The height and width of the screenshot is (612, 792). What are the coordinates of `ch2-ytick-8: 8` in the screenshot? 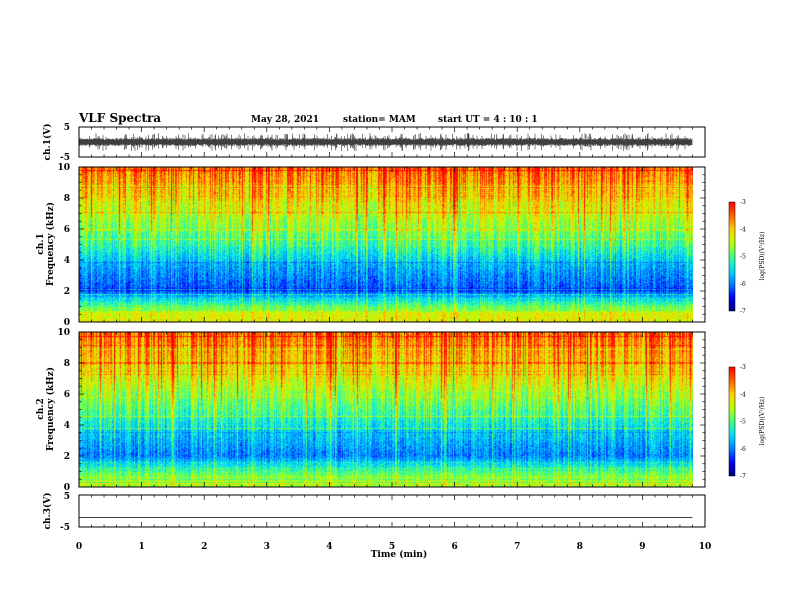 It's located at (67, 364).